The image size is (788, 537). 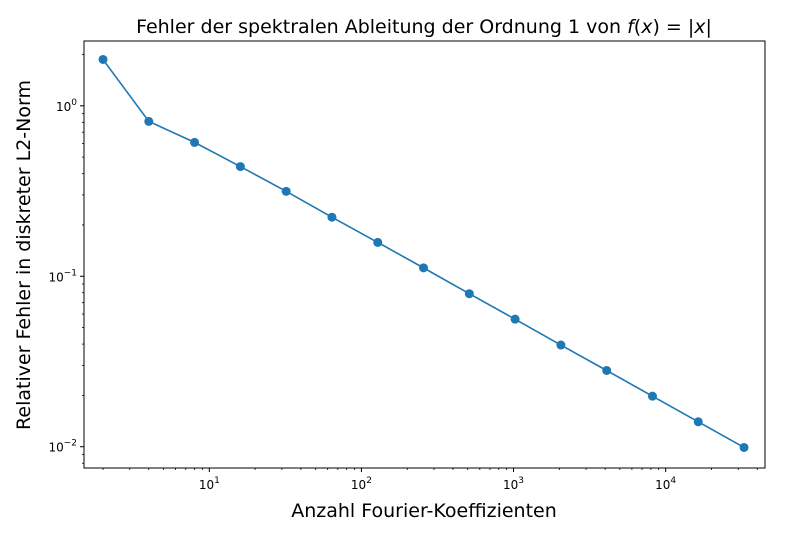 I want to click on chart-title-math-x: x, so click(x=646, y=27).